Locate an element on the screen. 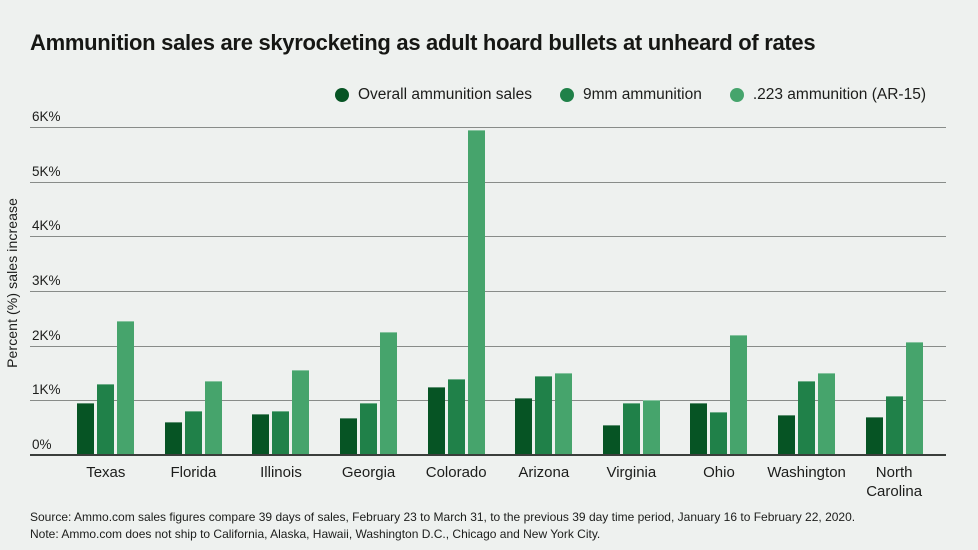 Image resolution: width=978 pixels, height=550 pixels. bar-group-arizona is located at coordinates (544, 282).